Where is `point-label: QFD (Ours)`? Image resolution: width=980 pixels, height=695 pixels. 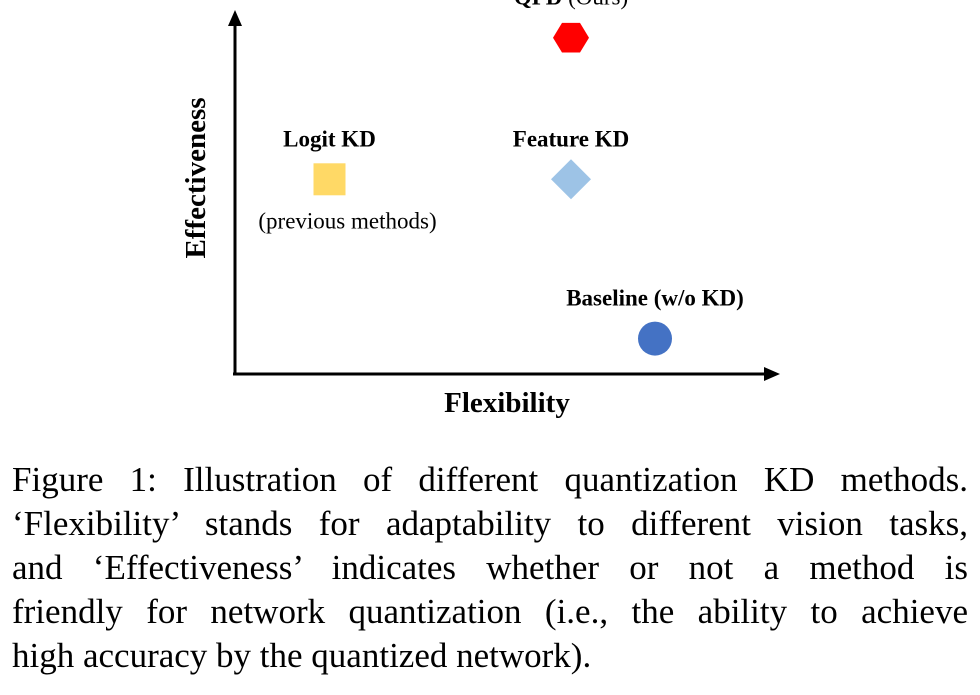 point-label: QFD (Ours) is located at coordinates (571, 5).